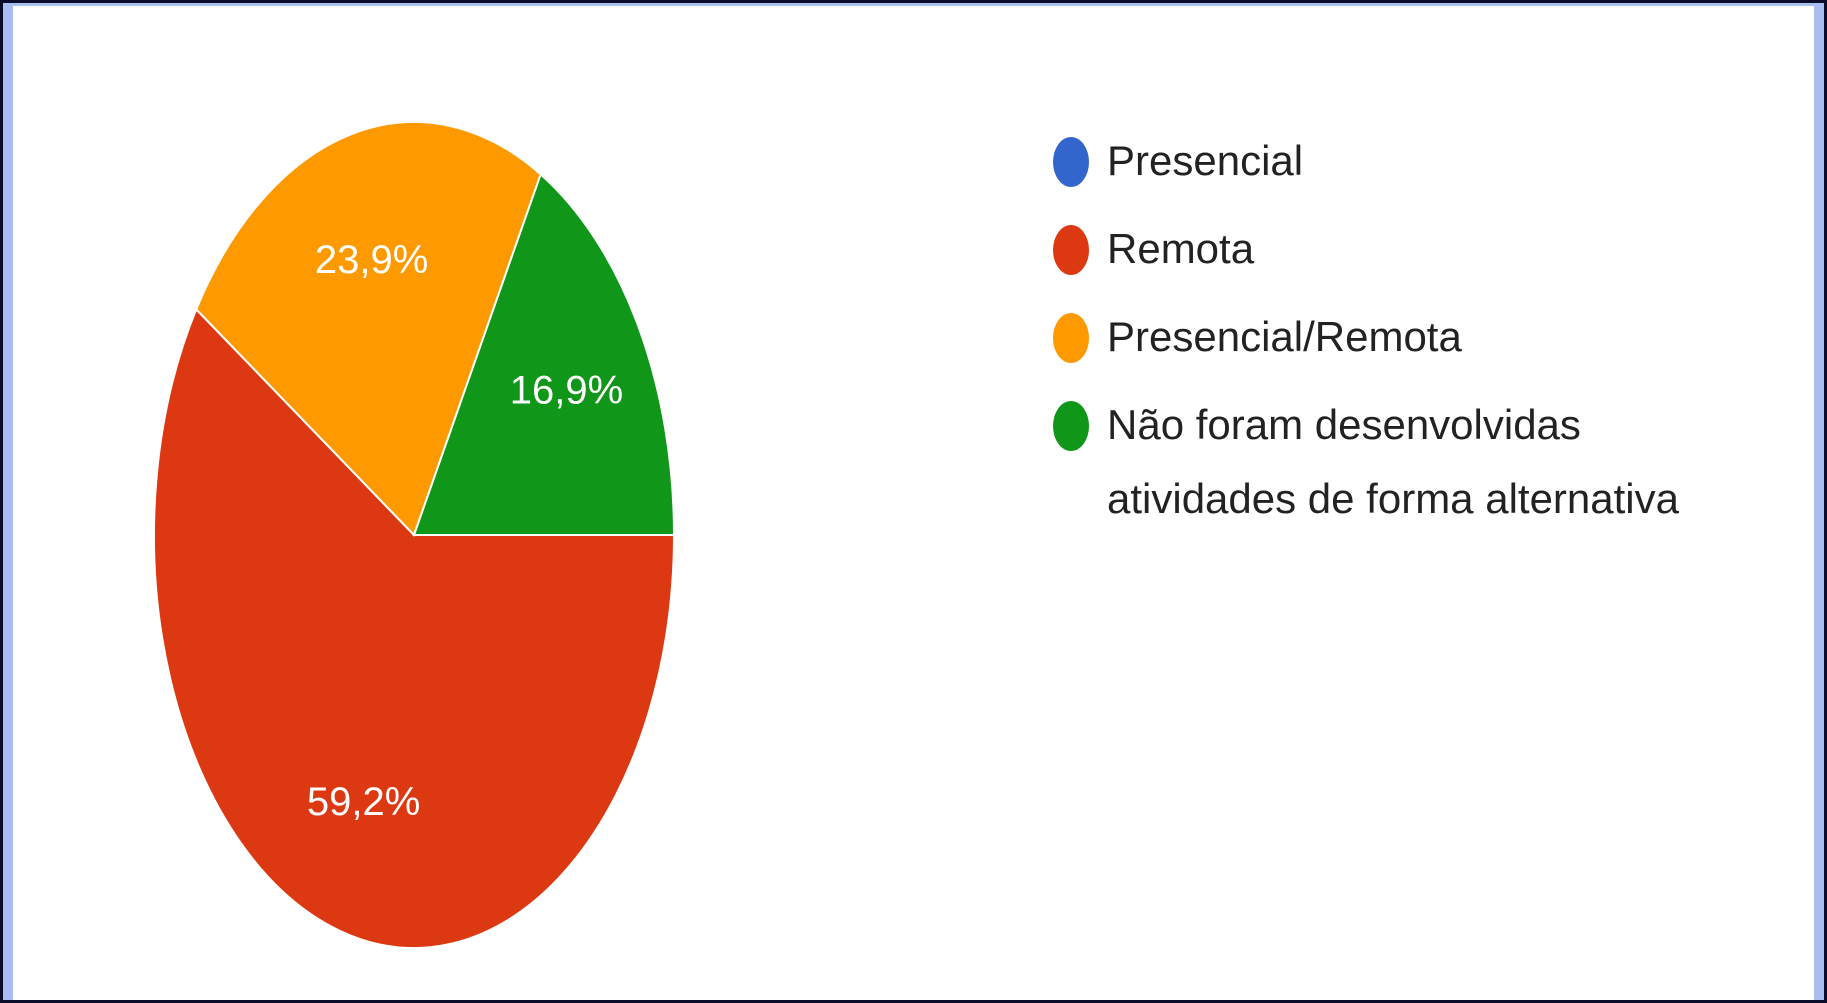 The height and width of the screenshot is (1003, 1827). I want to click on legend-label: Presencial, so click(1205, 160).